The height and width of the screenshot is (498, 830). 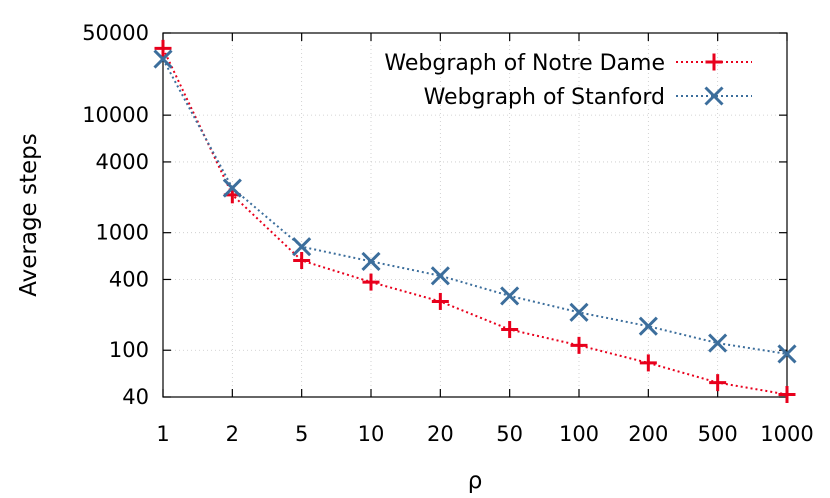 What do you see at coordinates (524, 63) in the screenshot?
I see `legend-label: Webgraph of Notre Dame` at bounding box center [524, 63].